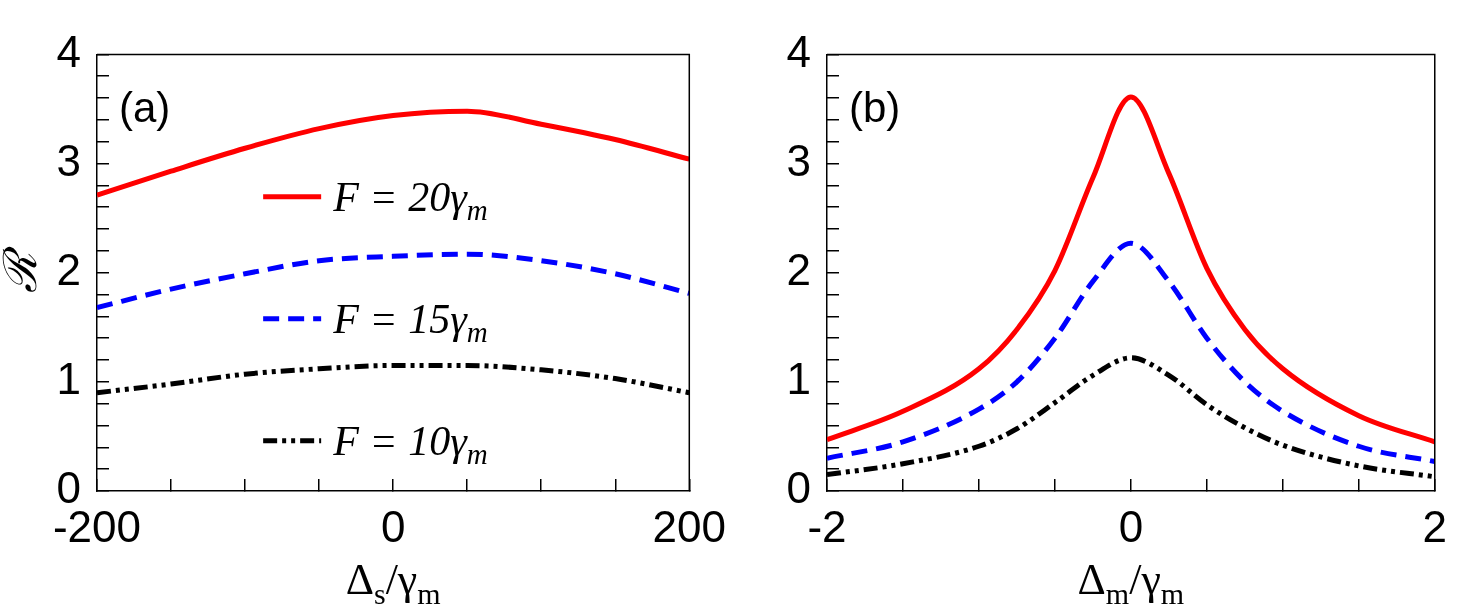 This screenshot has width=1471, height=608. Describe the element at coordinates (875, 108) in the screenshot. I see `annotation: (b)` at that location.